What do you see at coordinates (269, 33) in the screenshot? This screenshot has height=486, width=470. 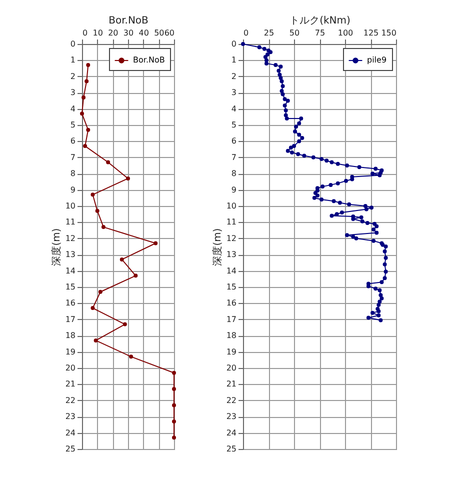 I see `x-tick-label: 25` at bounding box center [269, 33].